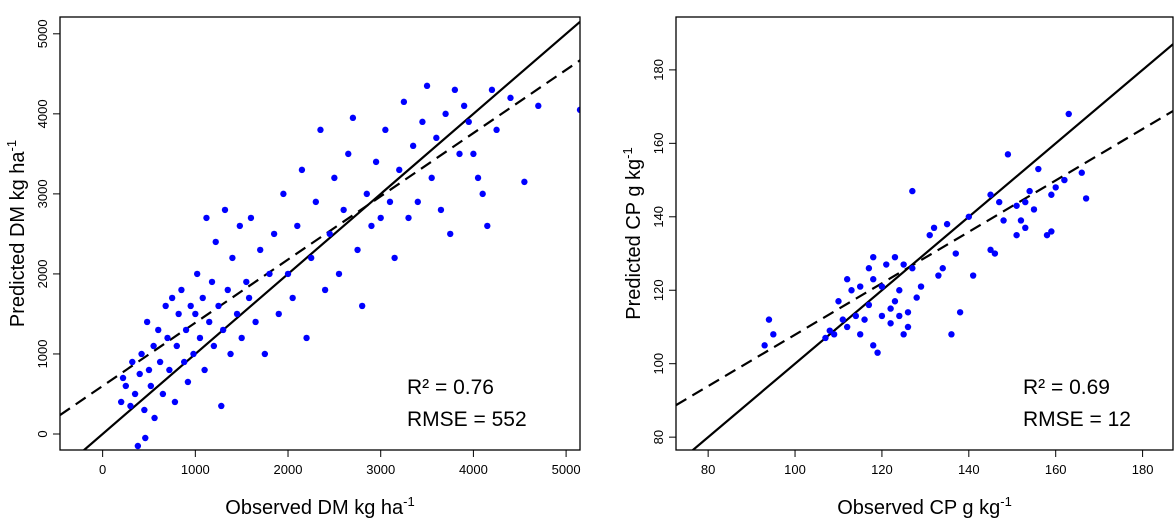  I want to click on y-axis-label: Predicted DM kg ha-1, so click(16, 233).